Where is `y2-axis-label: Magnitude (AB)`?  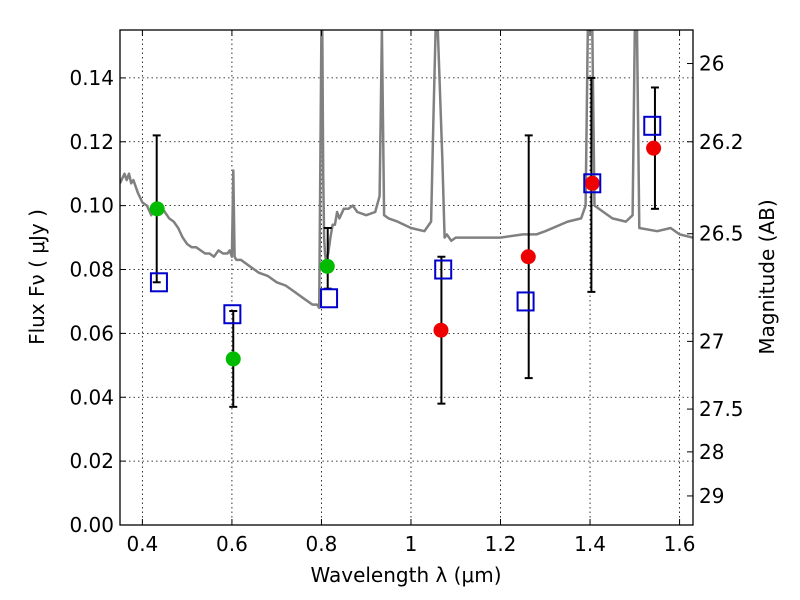
y2-axis-label: Magnitude (AB) is located at coordinates (767, 276).